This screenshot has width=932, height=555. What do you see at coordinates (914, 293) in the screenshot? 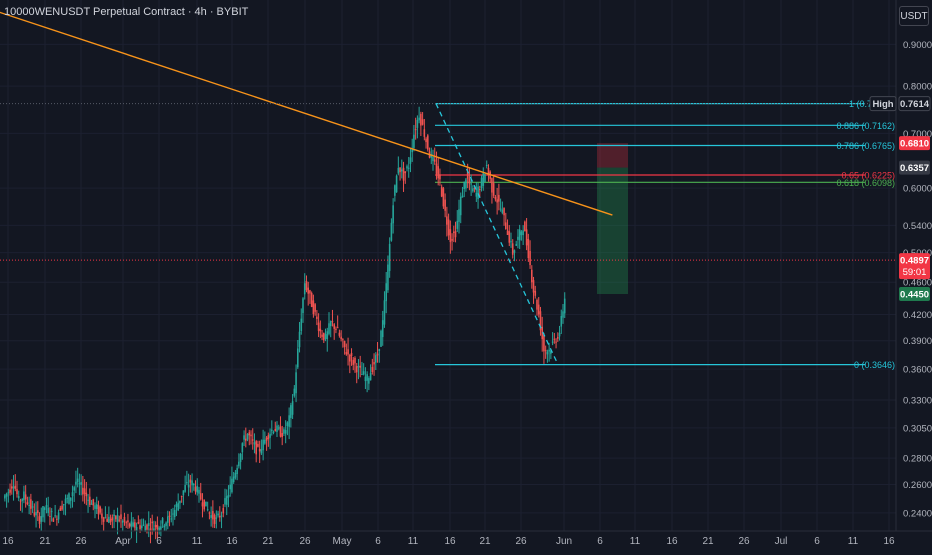
I see `price-badge` at bounding box center [914, 293].